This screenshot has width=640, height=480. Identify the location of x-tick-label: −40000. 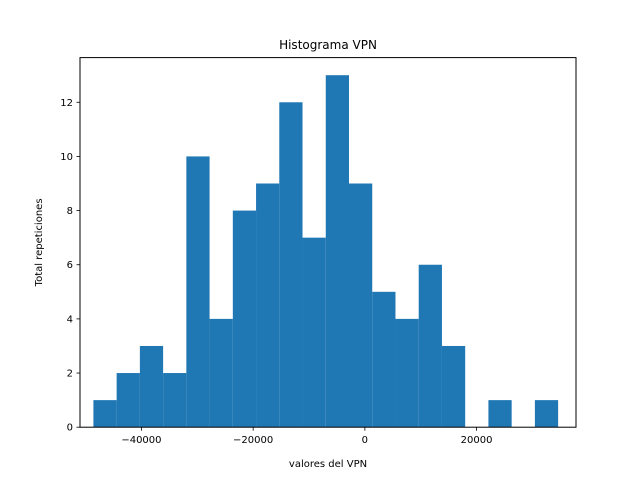
(141, 440).